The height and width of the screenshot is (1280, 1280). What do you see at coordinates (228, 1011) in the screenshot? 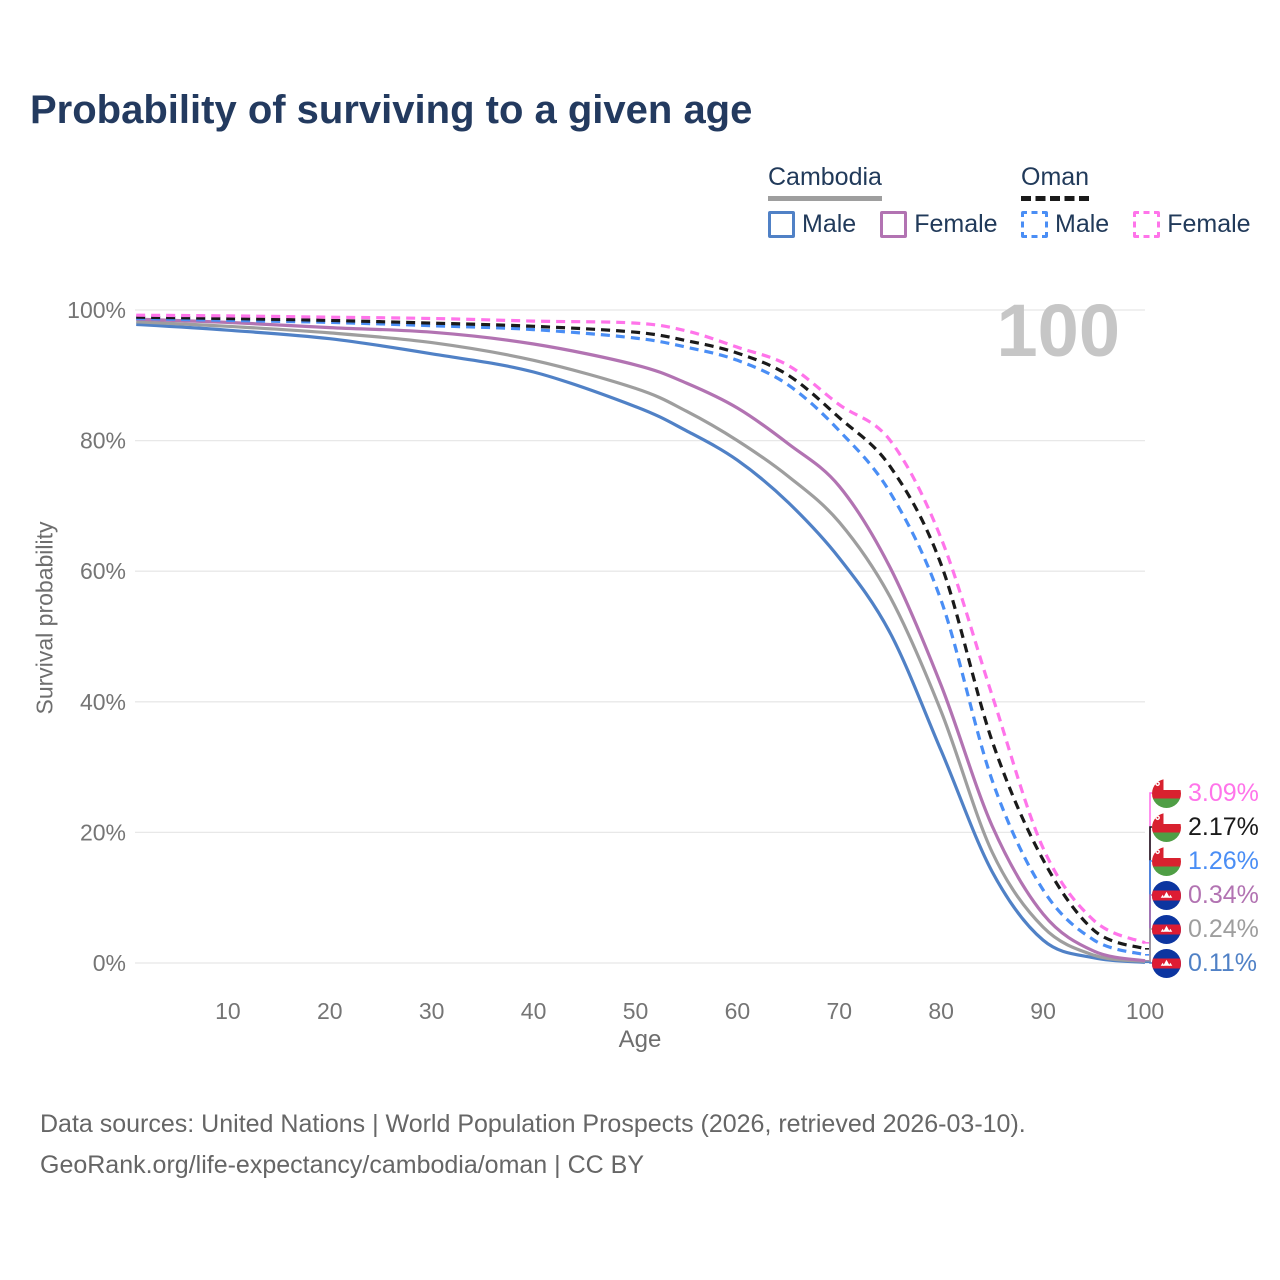
I see `x-tick-label: 10` at bounding box center [228, 1011].